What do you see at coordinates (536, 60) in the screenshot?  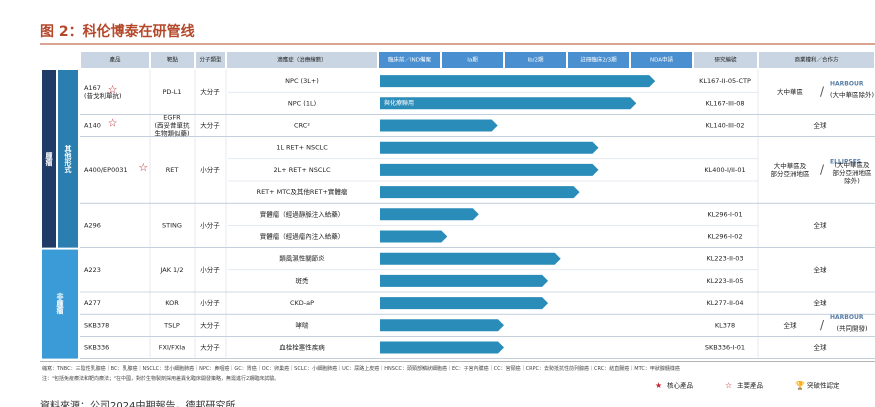 I see `header-label: Ib/2期` at bounding box center [536, 60].